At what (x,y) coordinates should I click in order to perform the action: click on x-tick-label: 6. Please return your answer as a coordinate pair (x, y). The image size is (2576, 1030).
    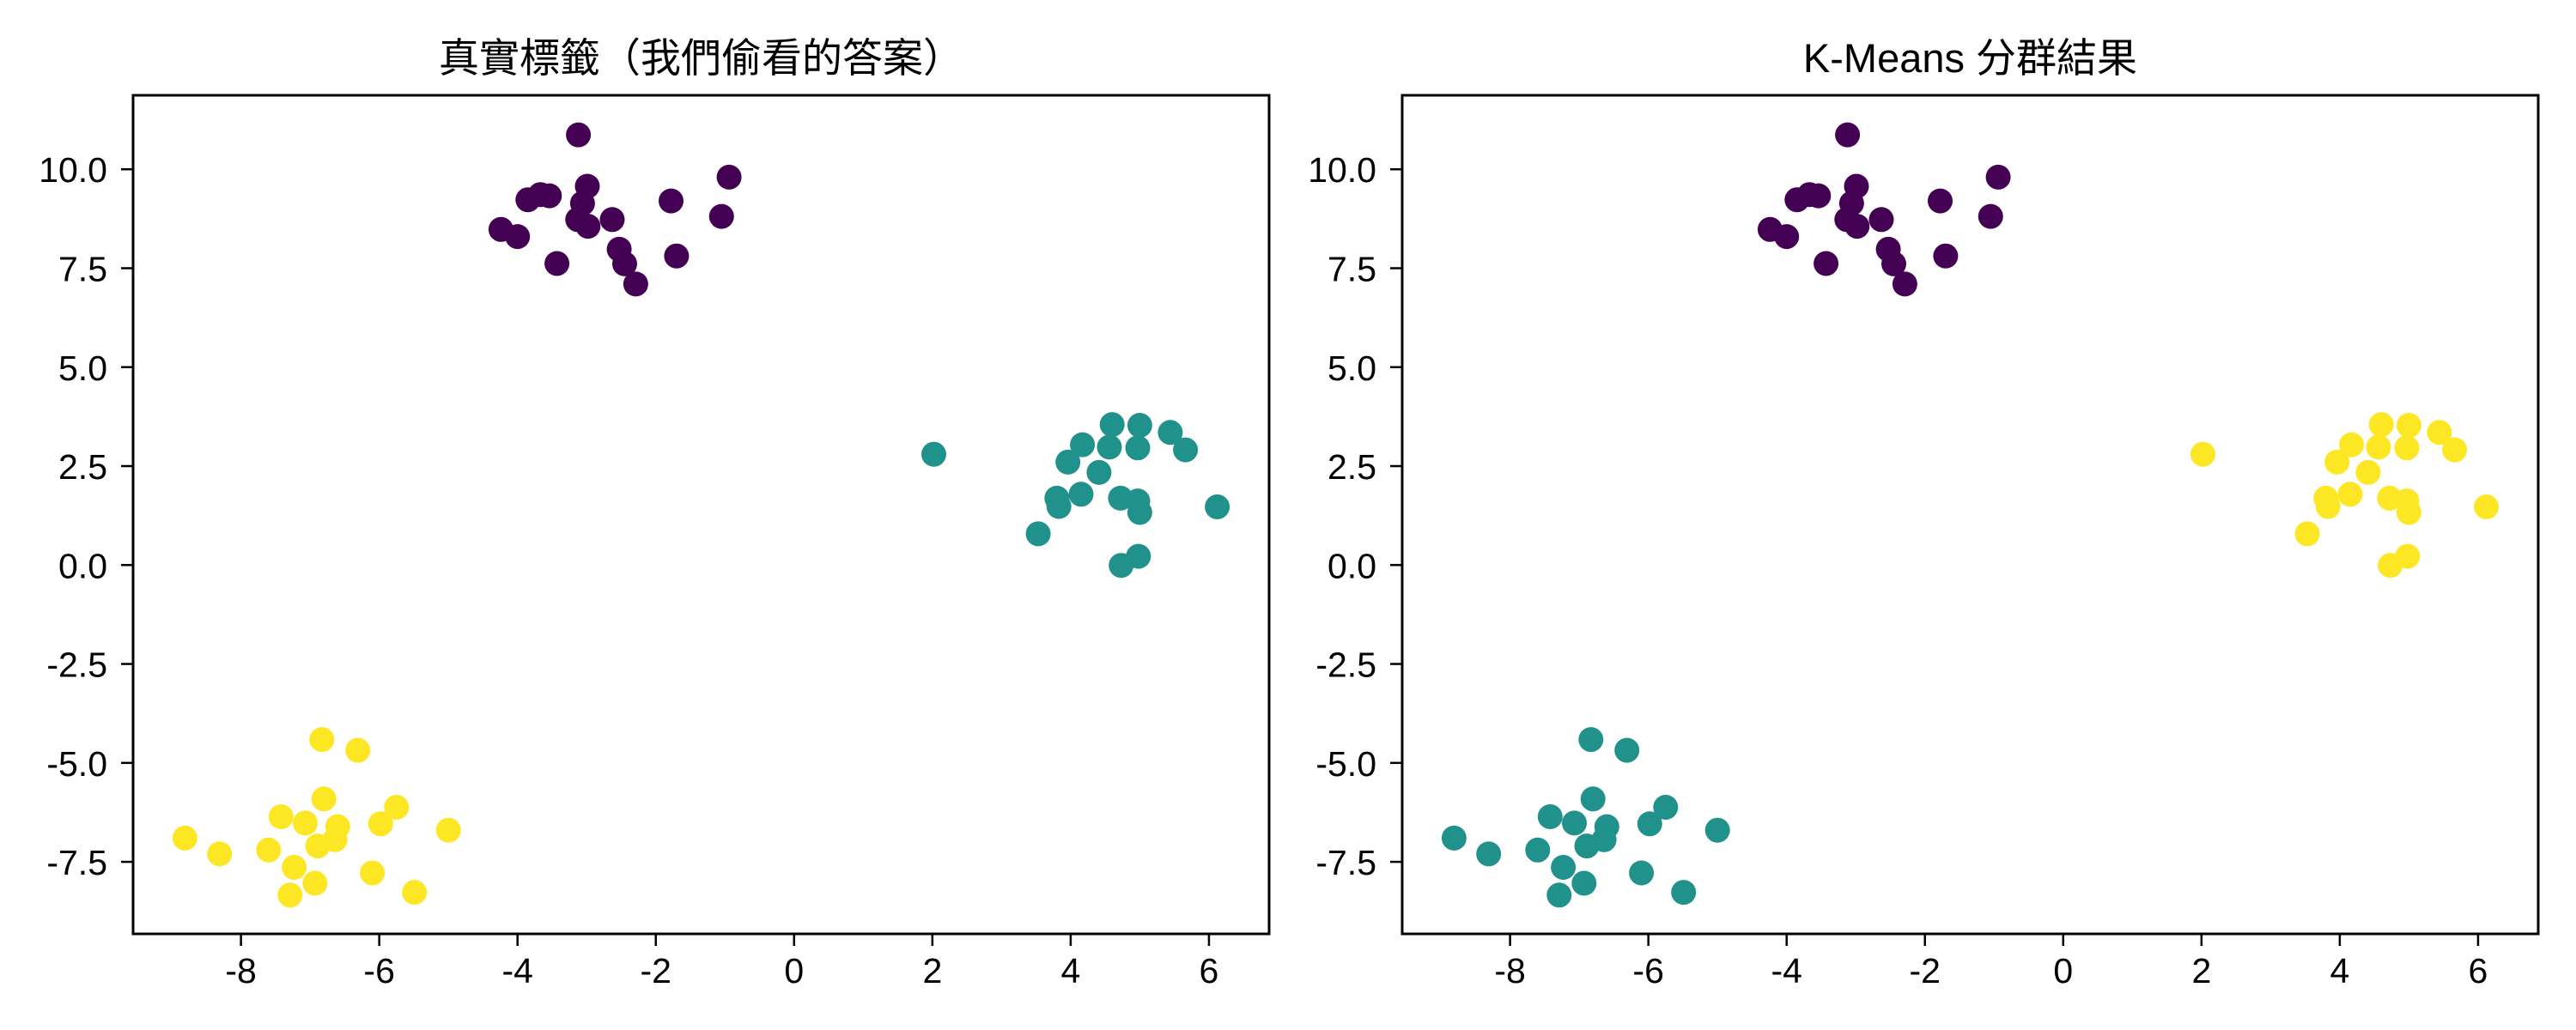
    Looking at the image, I should click on (1210, 971).